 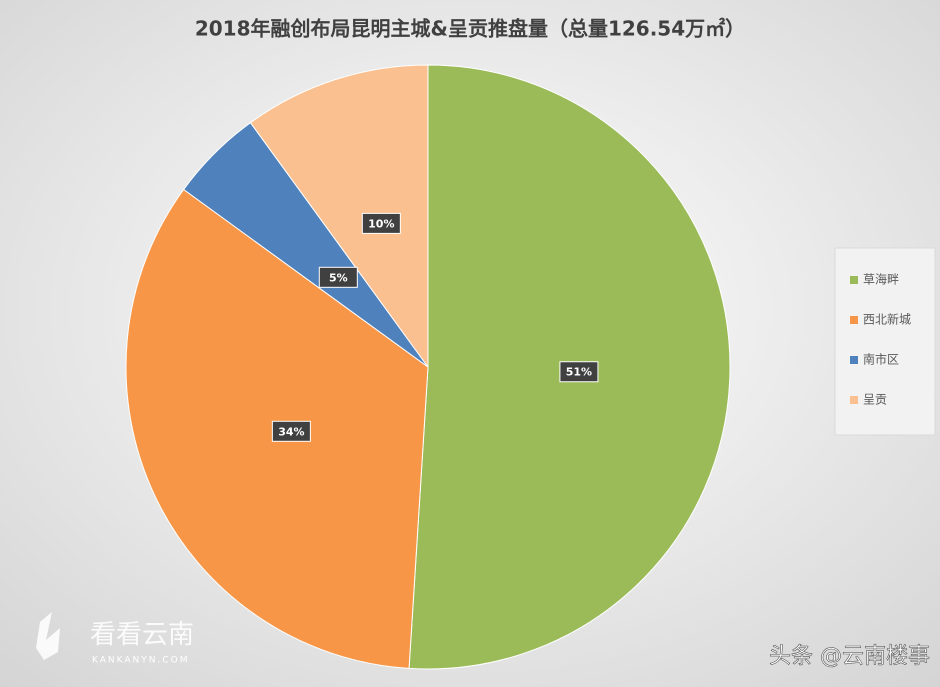 I want to click on legend-label: 呈贡, so click(x=875, y=400).